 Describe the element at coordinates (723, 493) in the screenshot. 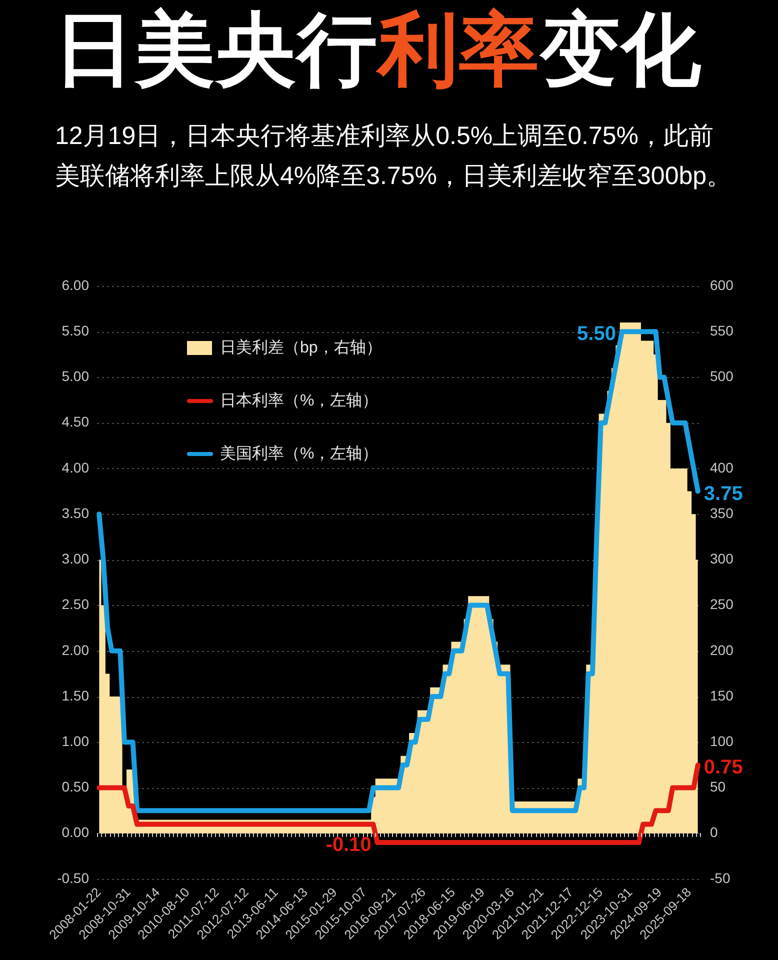

I see `data-label: 3.75` at that location.